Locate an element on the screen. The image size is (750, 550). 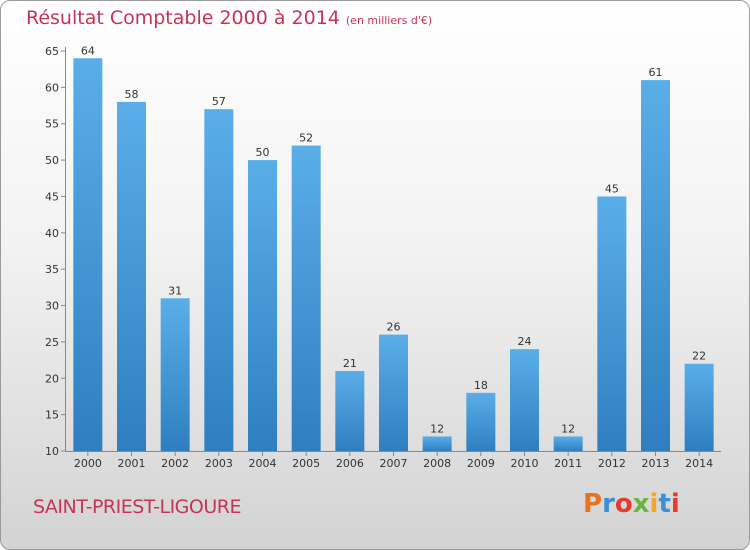
y-tick-label: 60 is located at coordinates (52, 87).